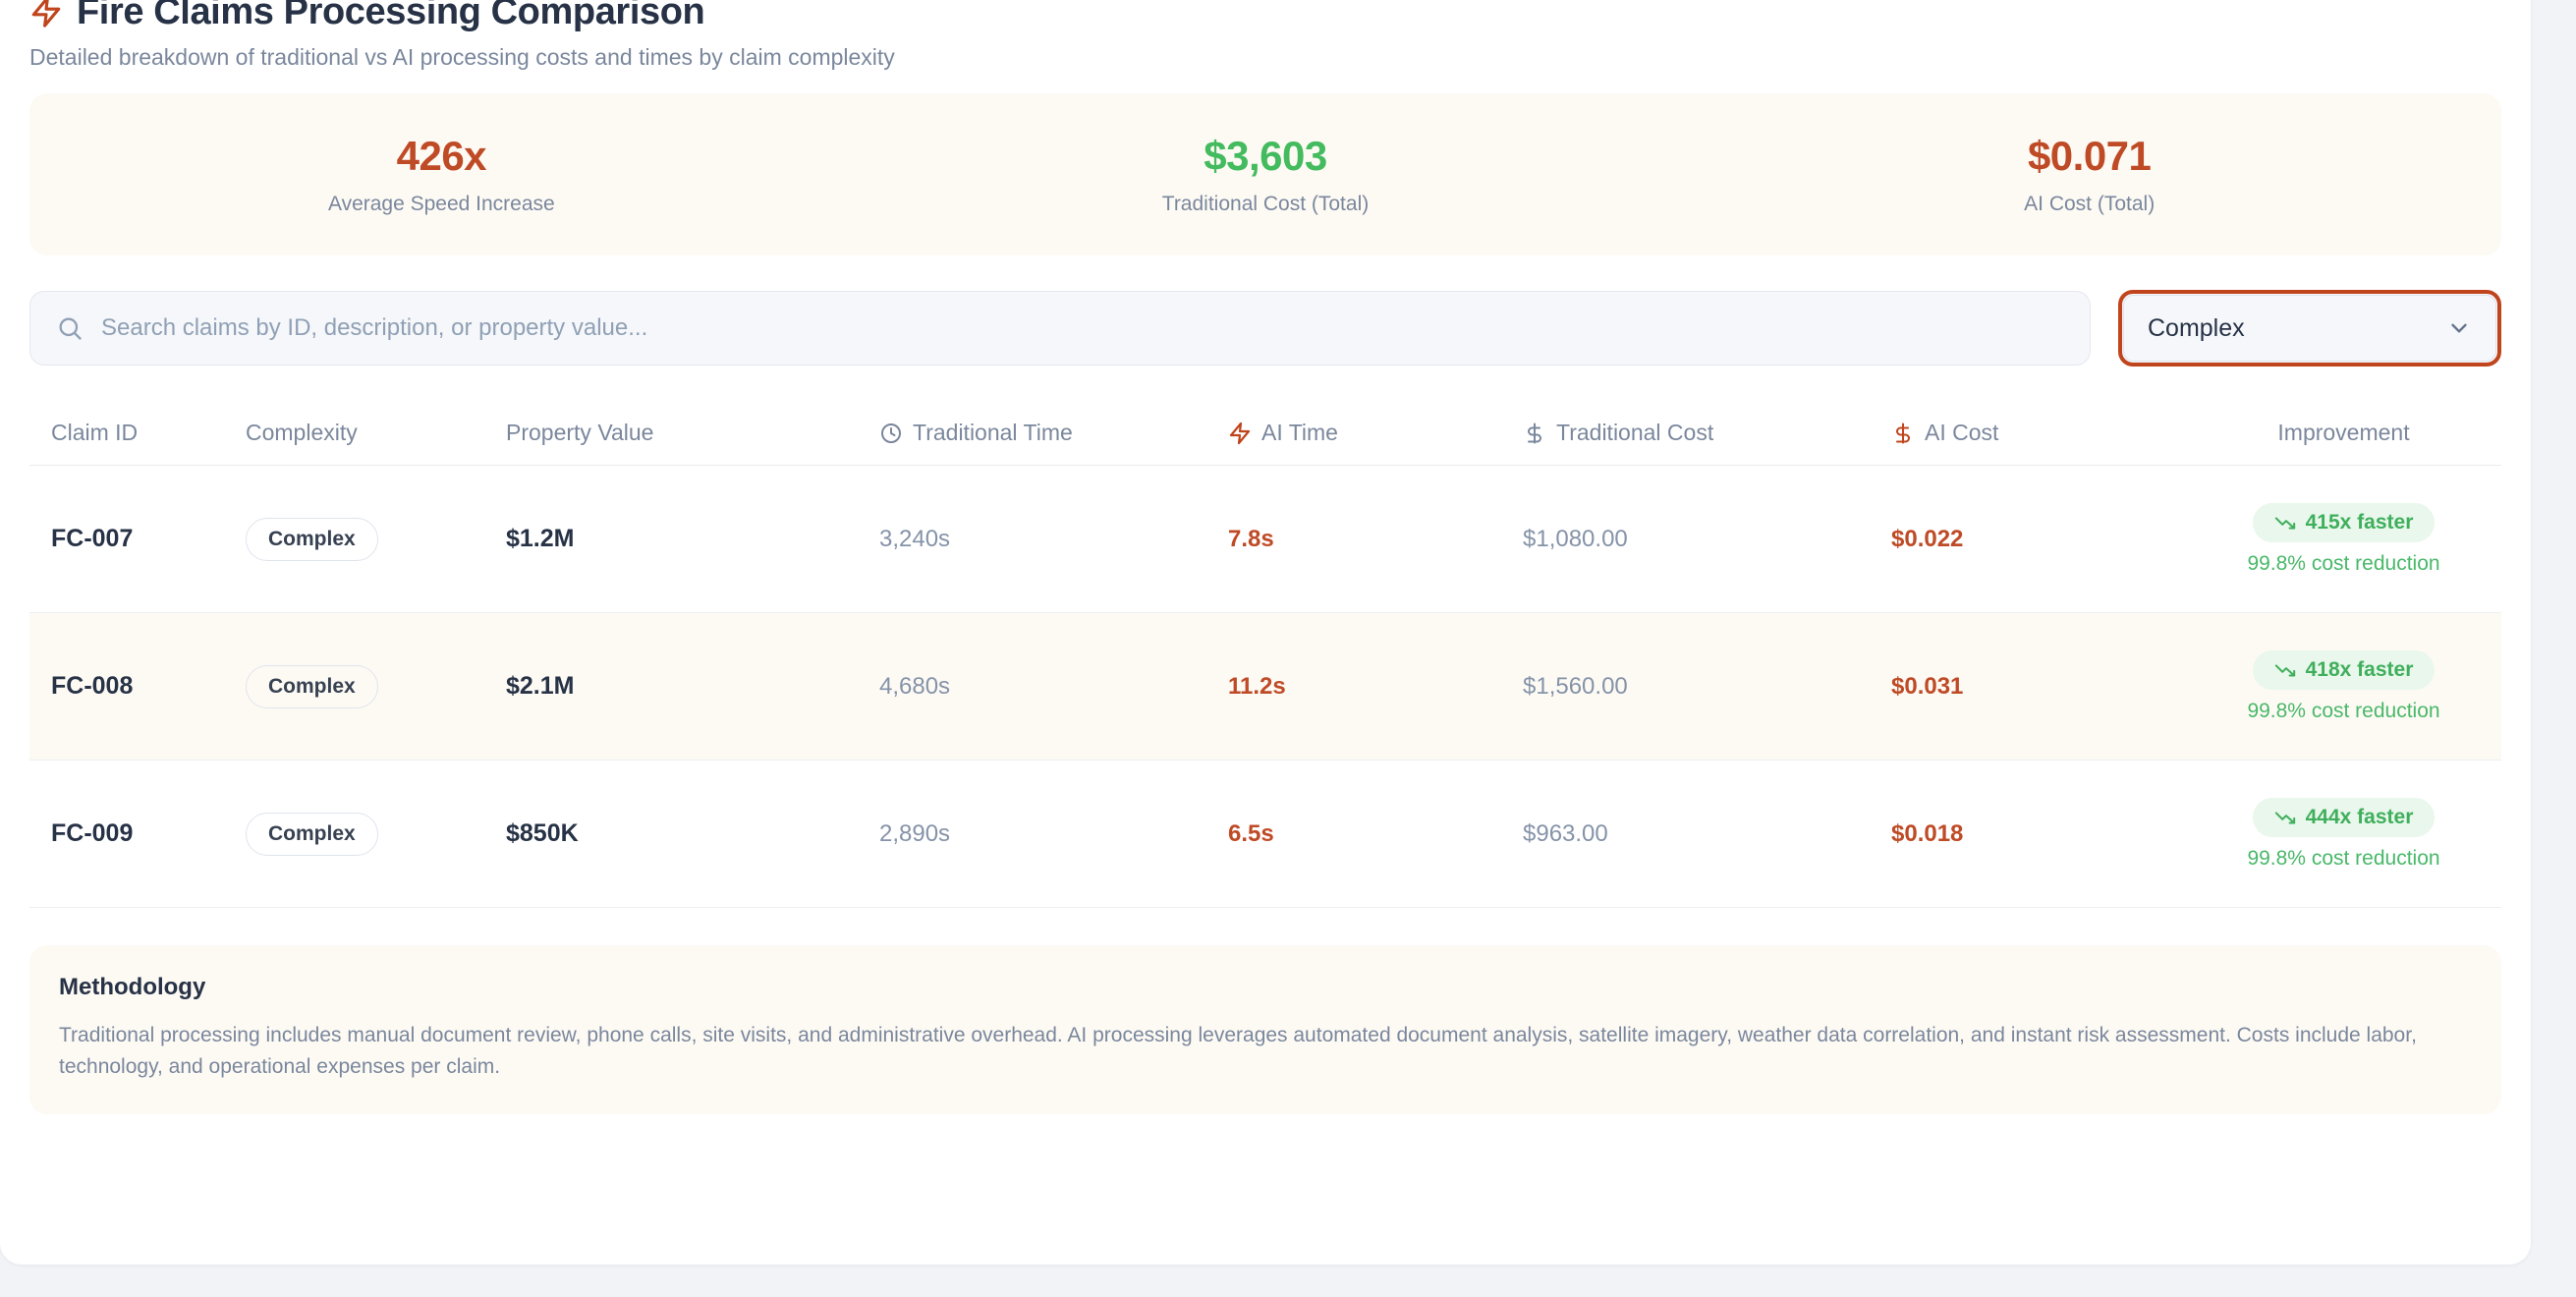 Image resolution: width=2576 pixels, height=1297 pixels. I want to click on column-label: AI Cost, so click(1962, 432).